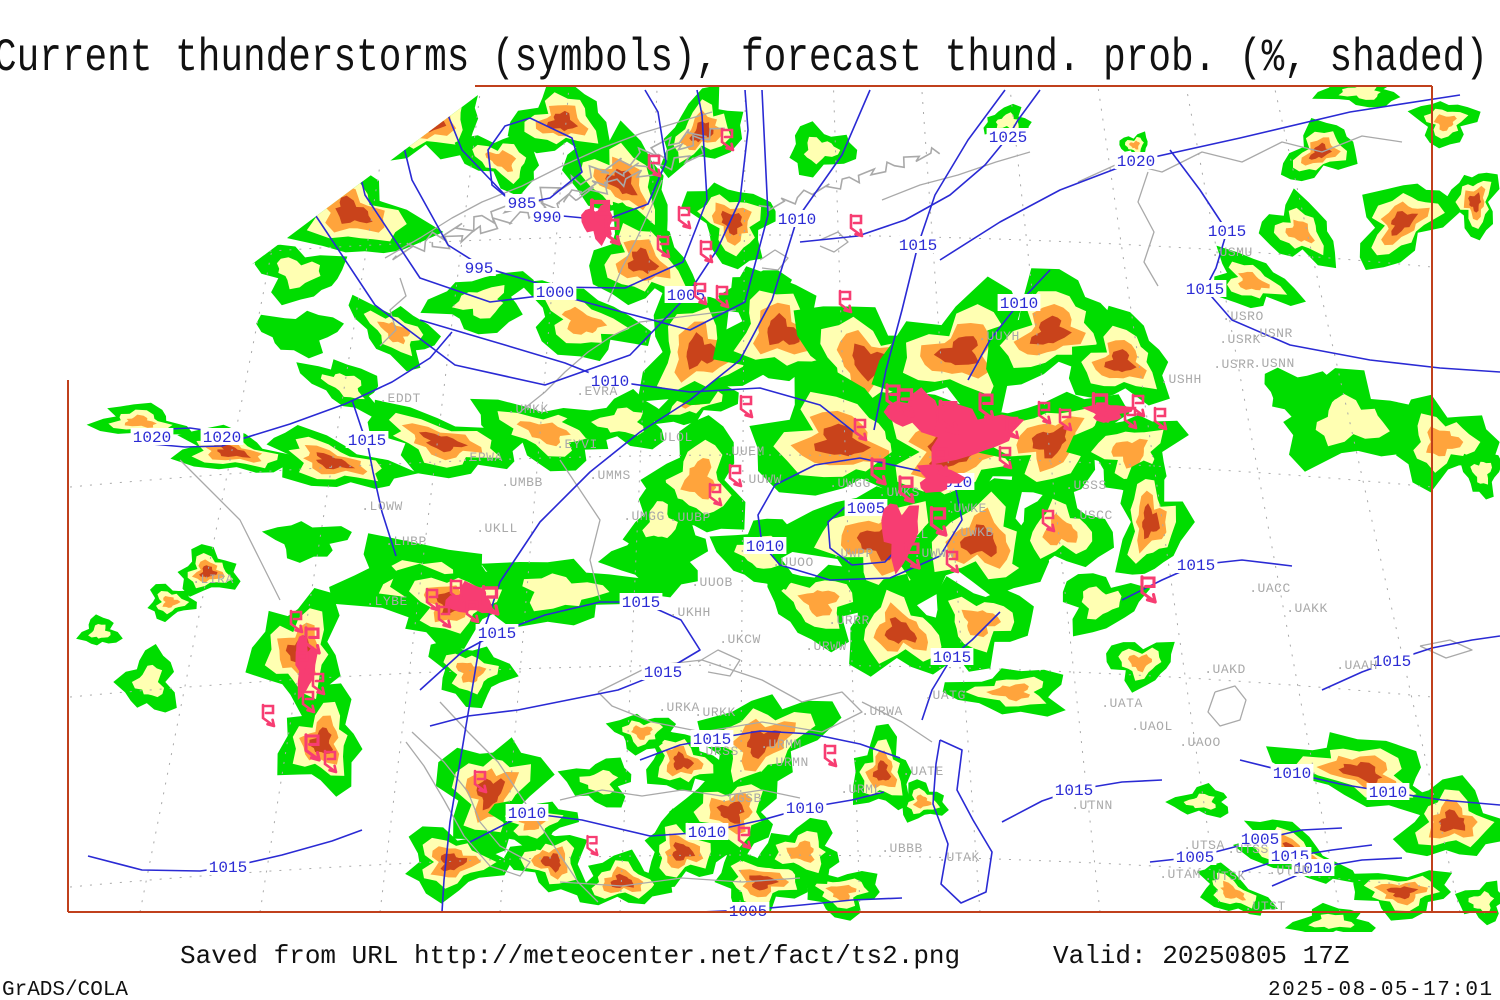  I want to click on station-id-label: .LHBP, so click(406, 541).